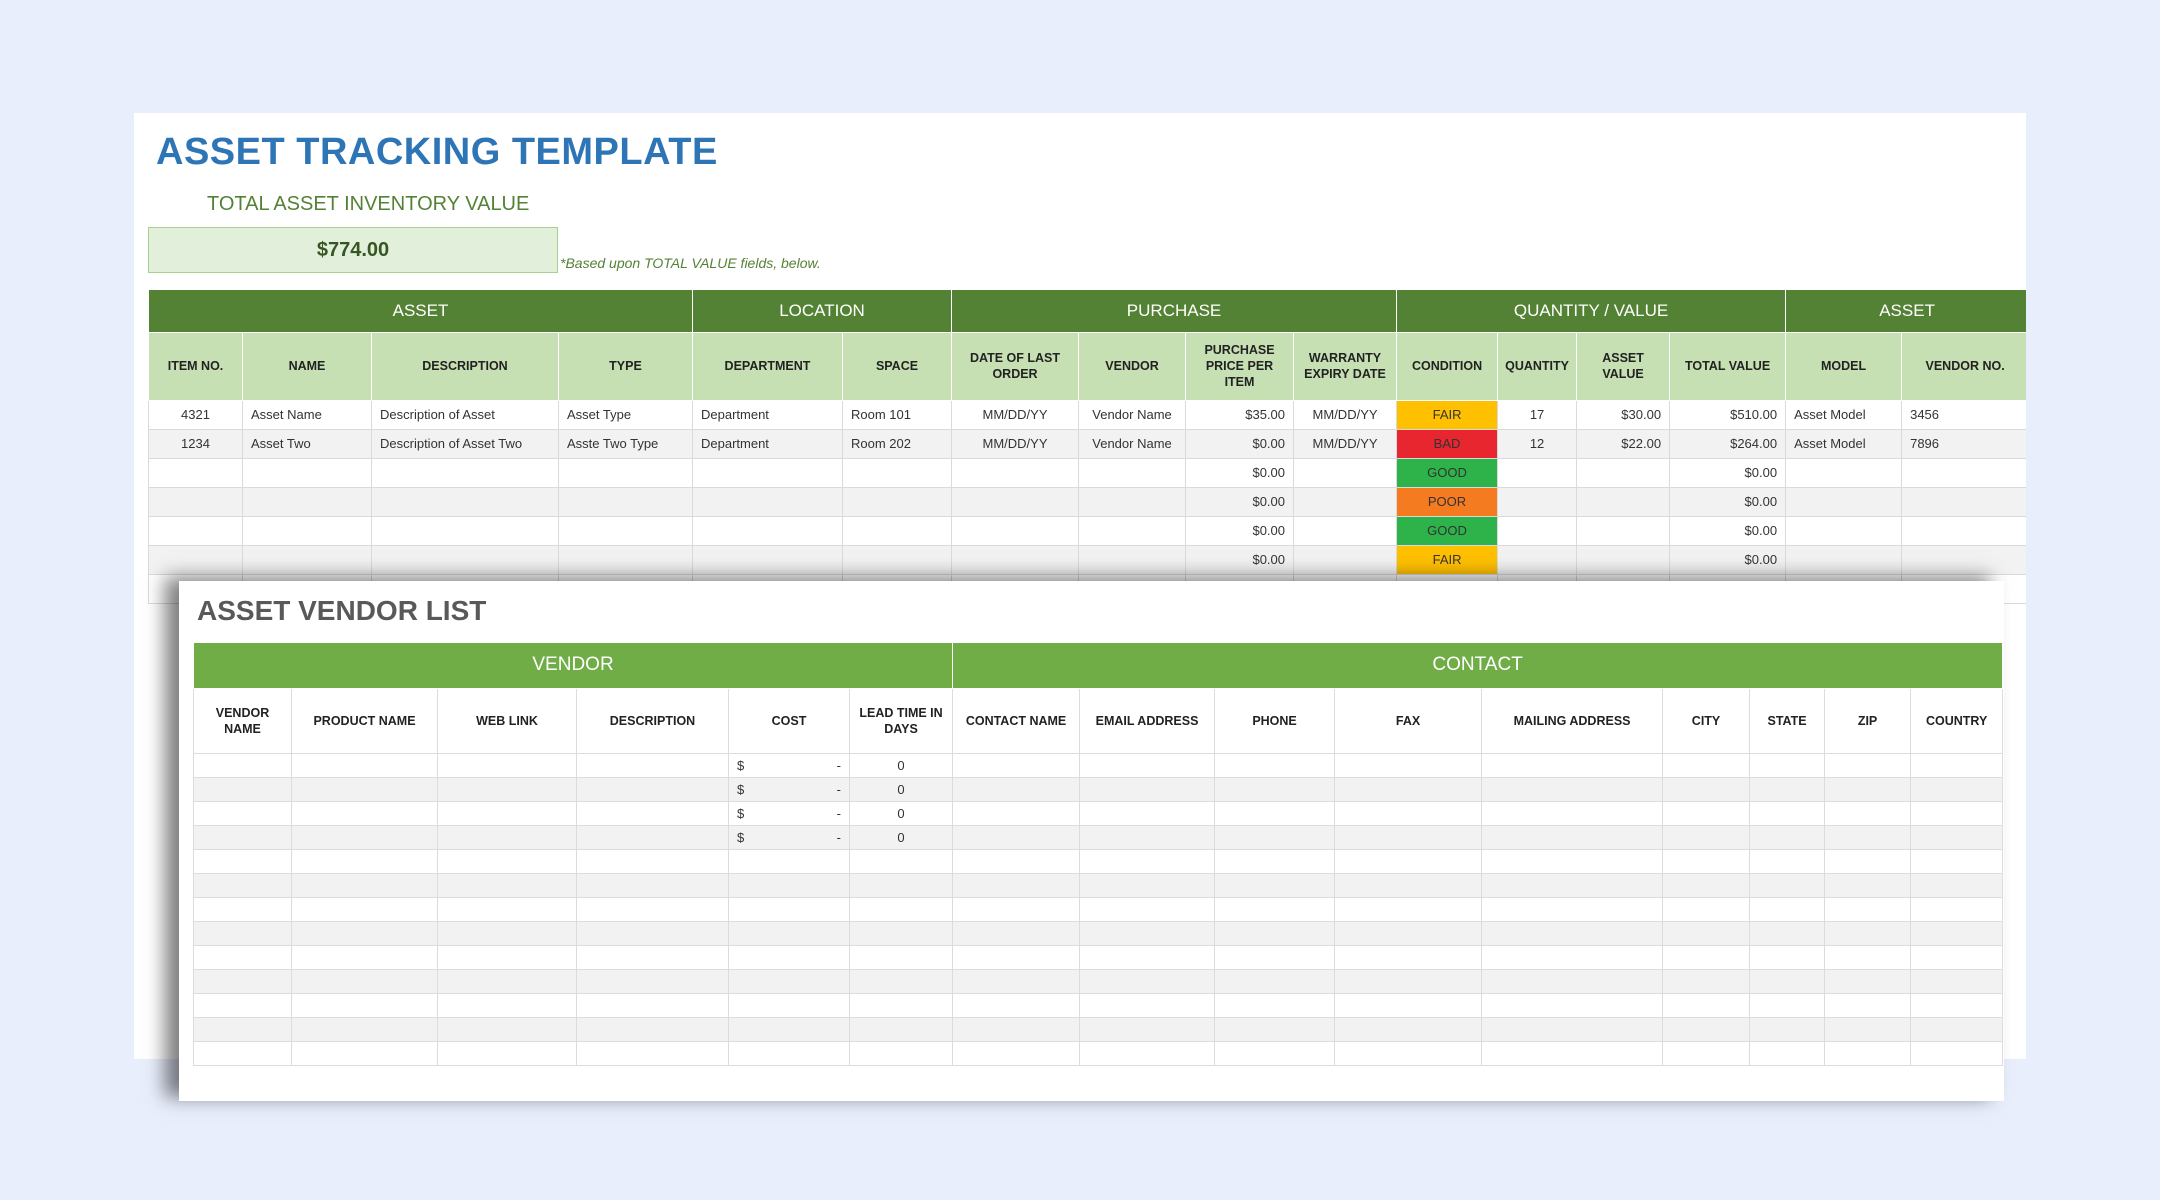 This screenshot has height=1200, width=2160. I want to click on table-cell: $510.00, so click(1728, 414).